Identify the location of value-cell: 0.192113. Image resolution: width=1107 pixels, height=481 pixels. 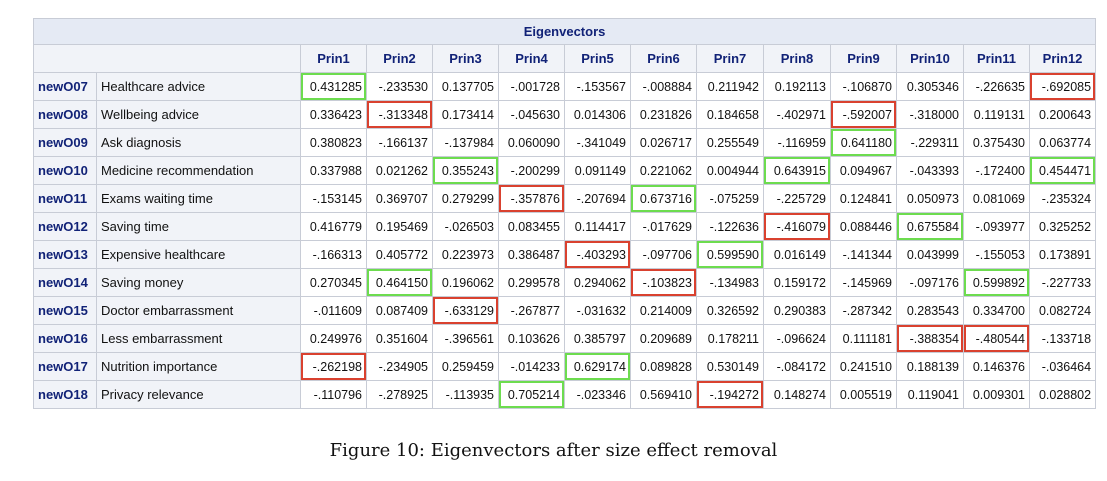
(797, 86).